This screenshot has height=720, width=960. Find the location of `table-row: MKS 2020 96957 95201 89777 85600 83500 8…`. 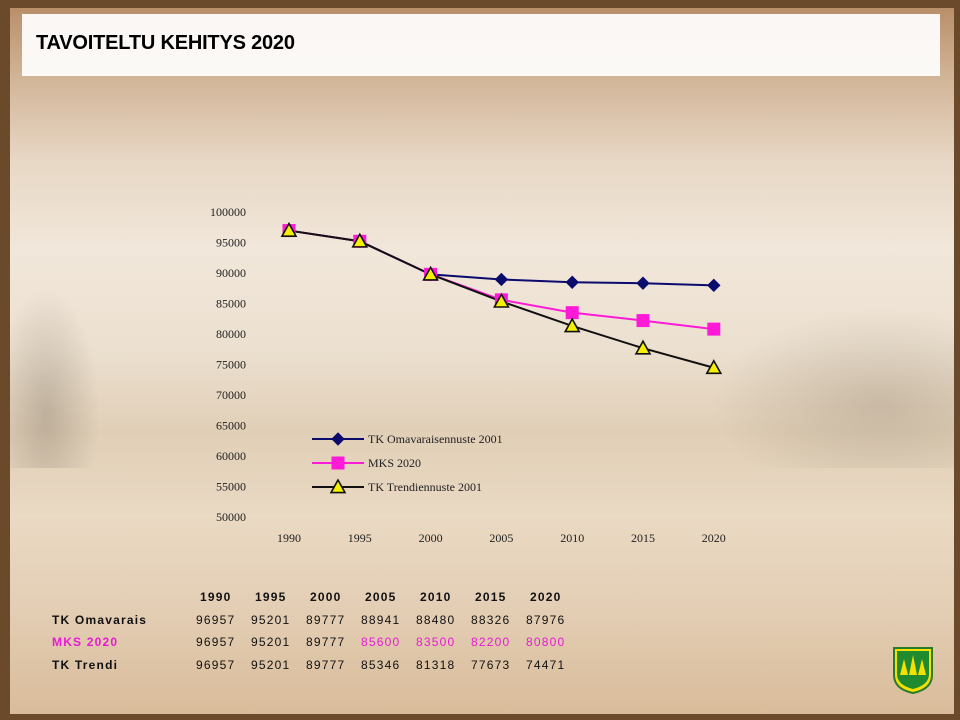

table-row: MKS 2020 96957 95201 89777 85600 83500 8… is located at coordinates (322, 646).